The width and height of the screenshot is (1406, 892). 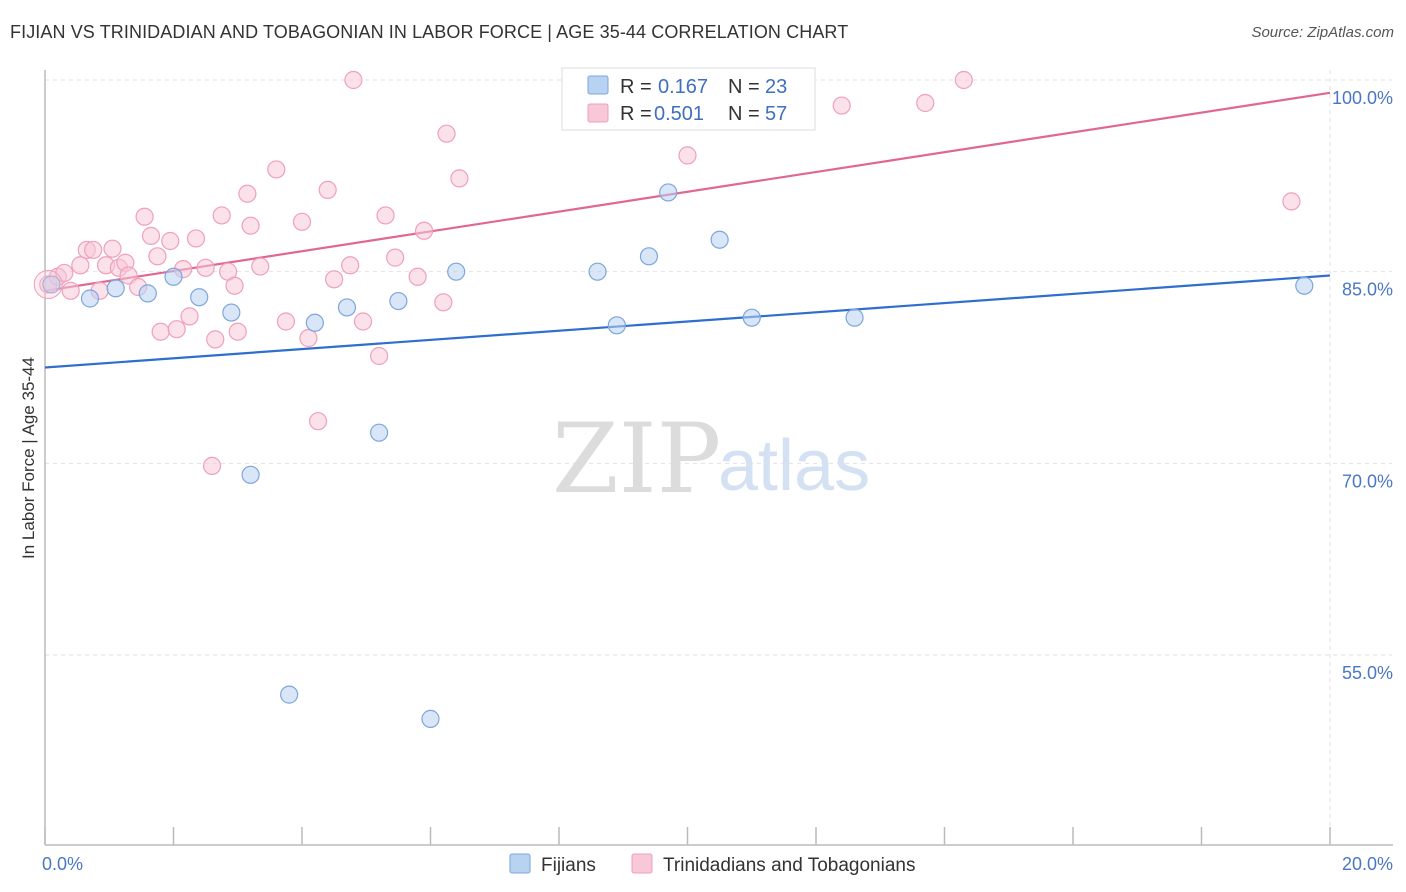 I want to click on x-tick-label-start: 0.0%, so click(x=62, y=864).